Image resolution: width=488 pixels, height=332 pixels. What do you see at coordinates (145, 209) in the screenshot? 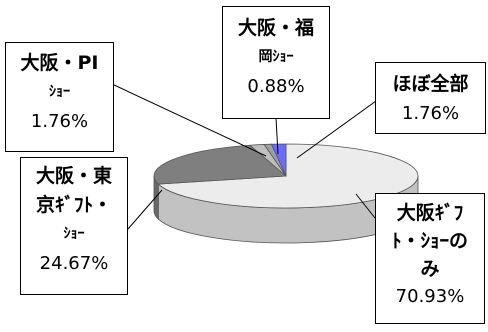
I see `leader-line-osaka-tokyo` at bounding box center [145, 209].